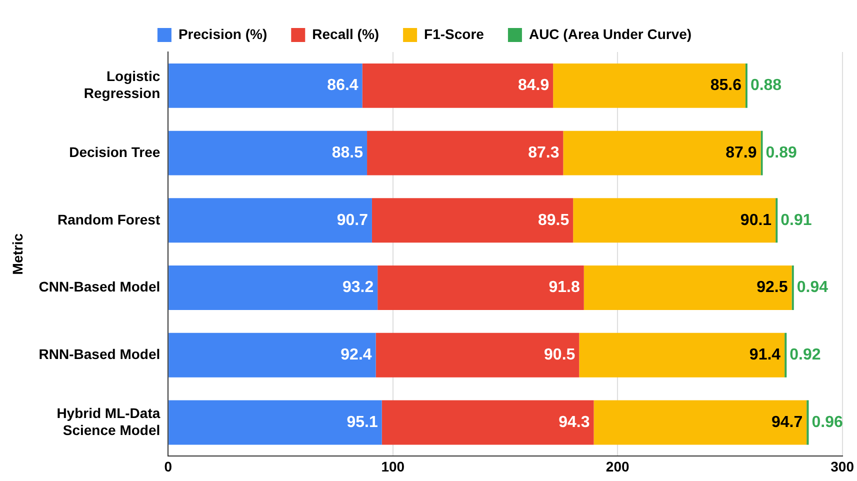 The height and width of the screenshot is (481, 857). Describe the element at coordinates (805, 355) in the screenshot. I see `data-label: 0.92` at that location.